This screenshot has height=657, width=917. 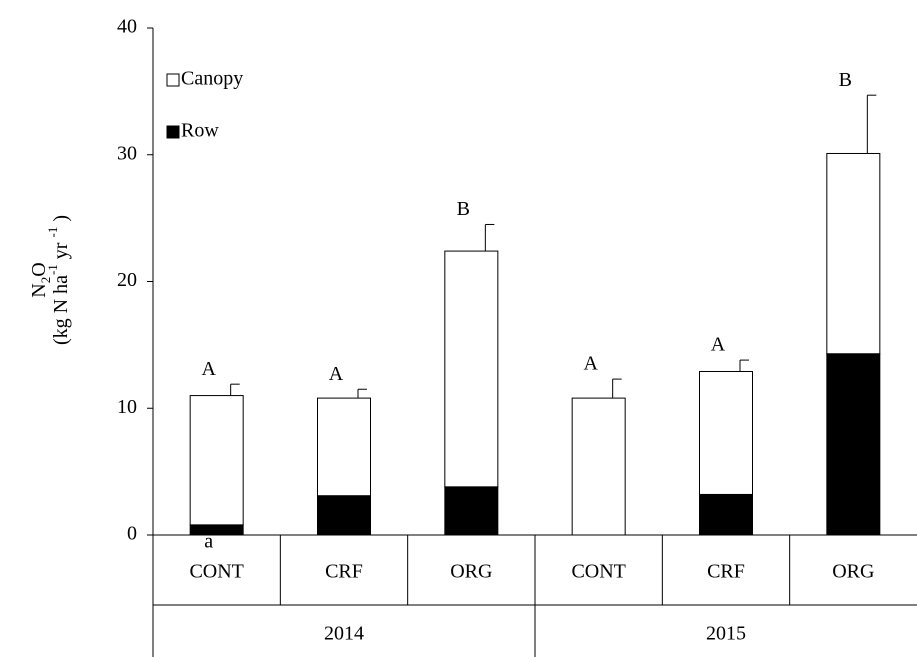 I want to click on group-label: 2015, so click(x=726, y=634).